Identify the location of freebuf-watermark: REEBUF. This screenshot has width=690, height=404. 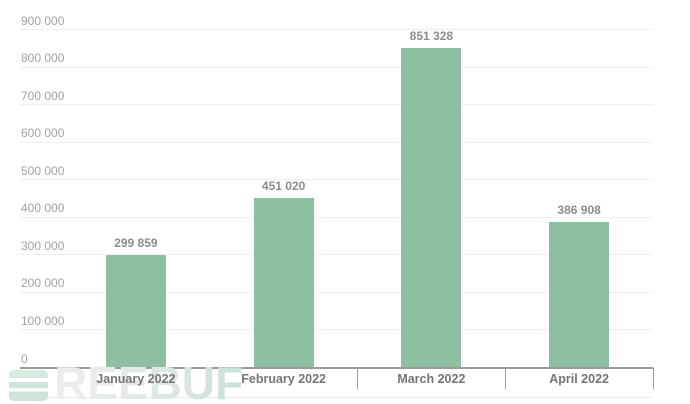
(129, 381).